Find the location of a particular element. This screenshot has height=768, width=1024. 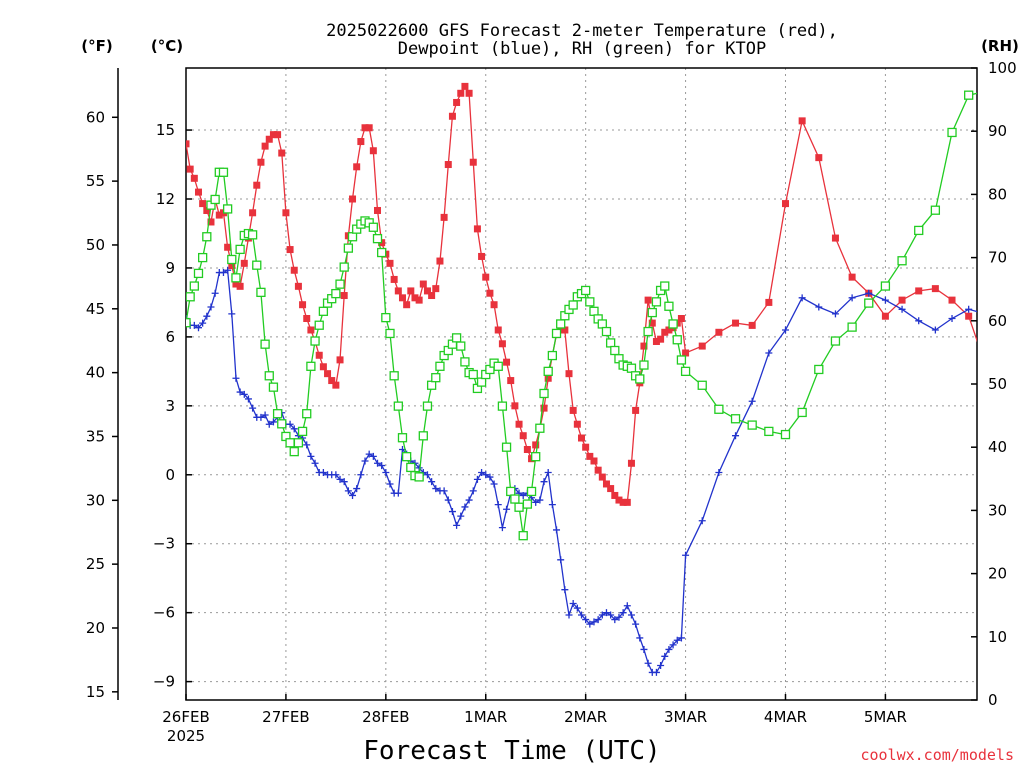

fahrenheit-tick-label-7: 50 is located at coordinates (95, 245).